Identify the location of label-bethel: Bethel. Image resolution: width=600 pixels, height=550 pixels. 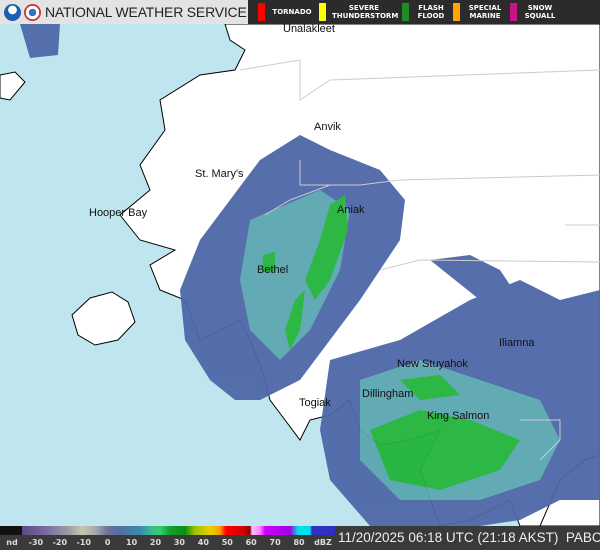
(272, 270).